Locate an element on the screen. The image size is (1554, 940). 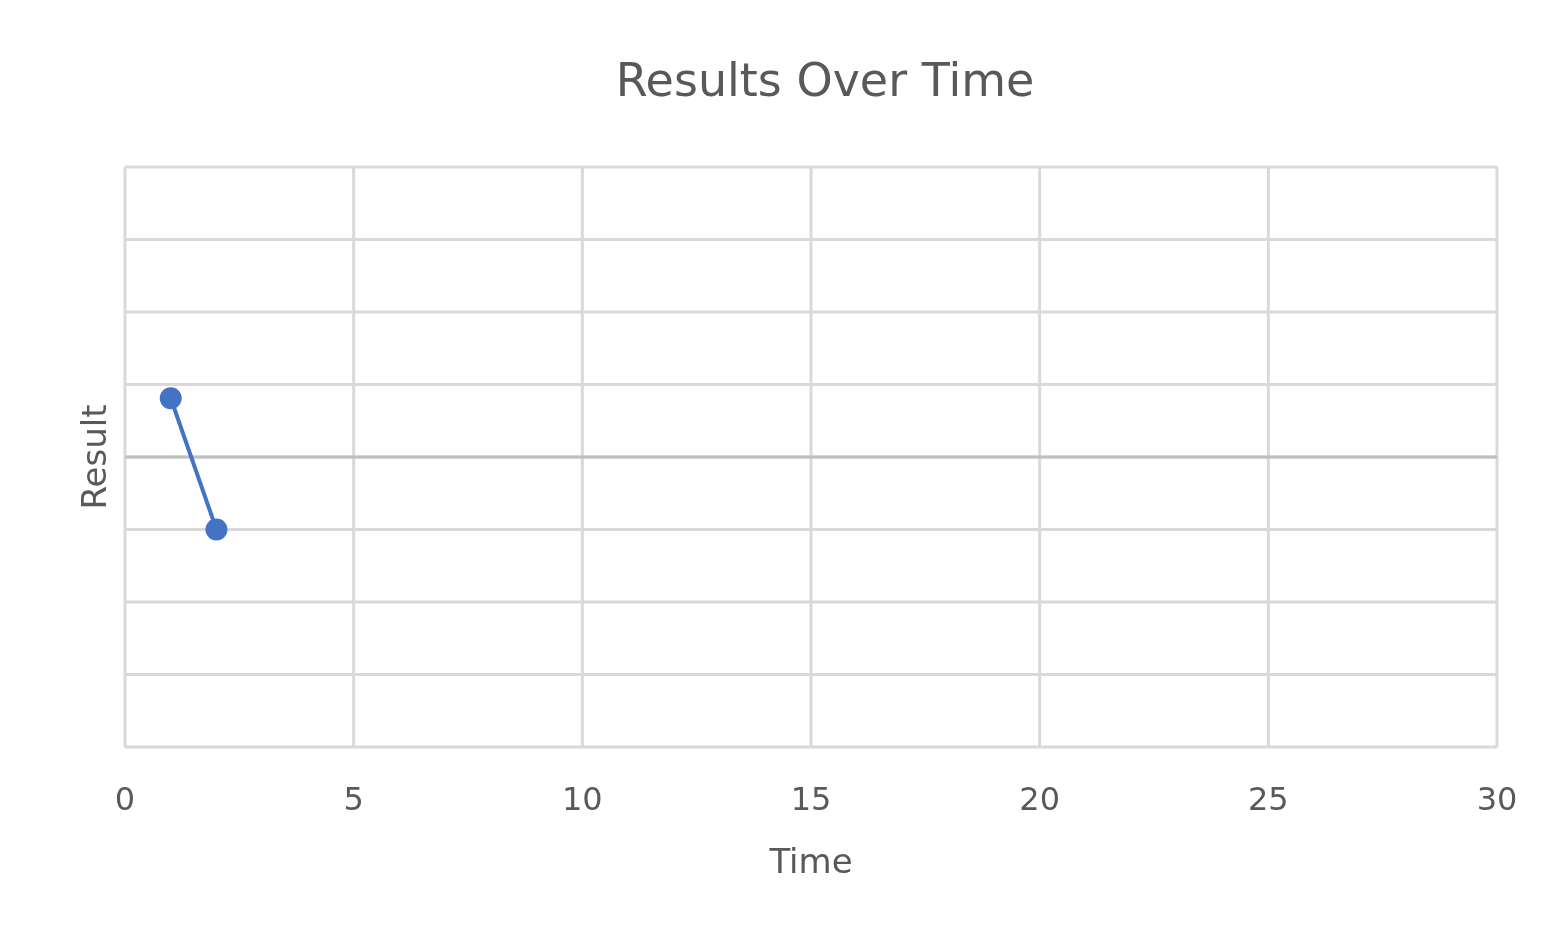
x-axis-title: Time is located at coordinates (810, 861).